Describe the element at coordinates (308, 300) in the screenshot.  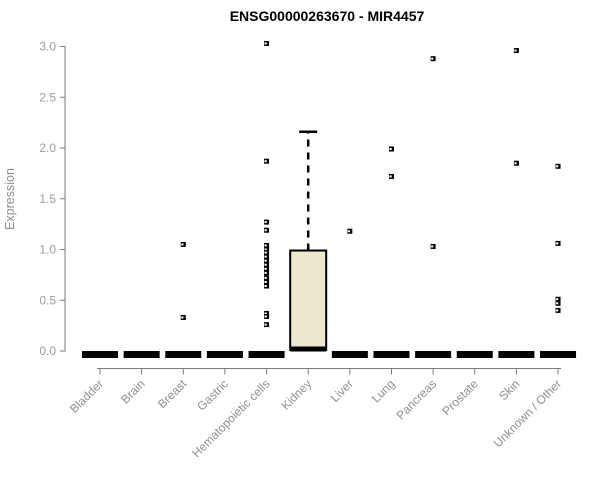
I see `box` at that location.